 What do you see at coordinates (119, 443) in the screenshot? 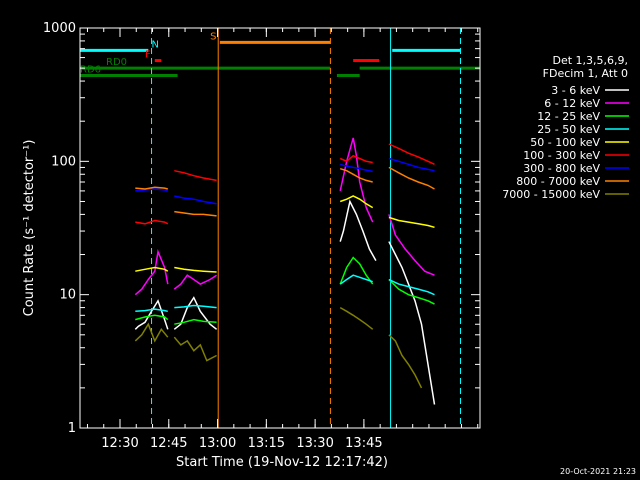
I see `x-tick-label: 12:30` at bounding box center [119, 443].